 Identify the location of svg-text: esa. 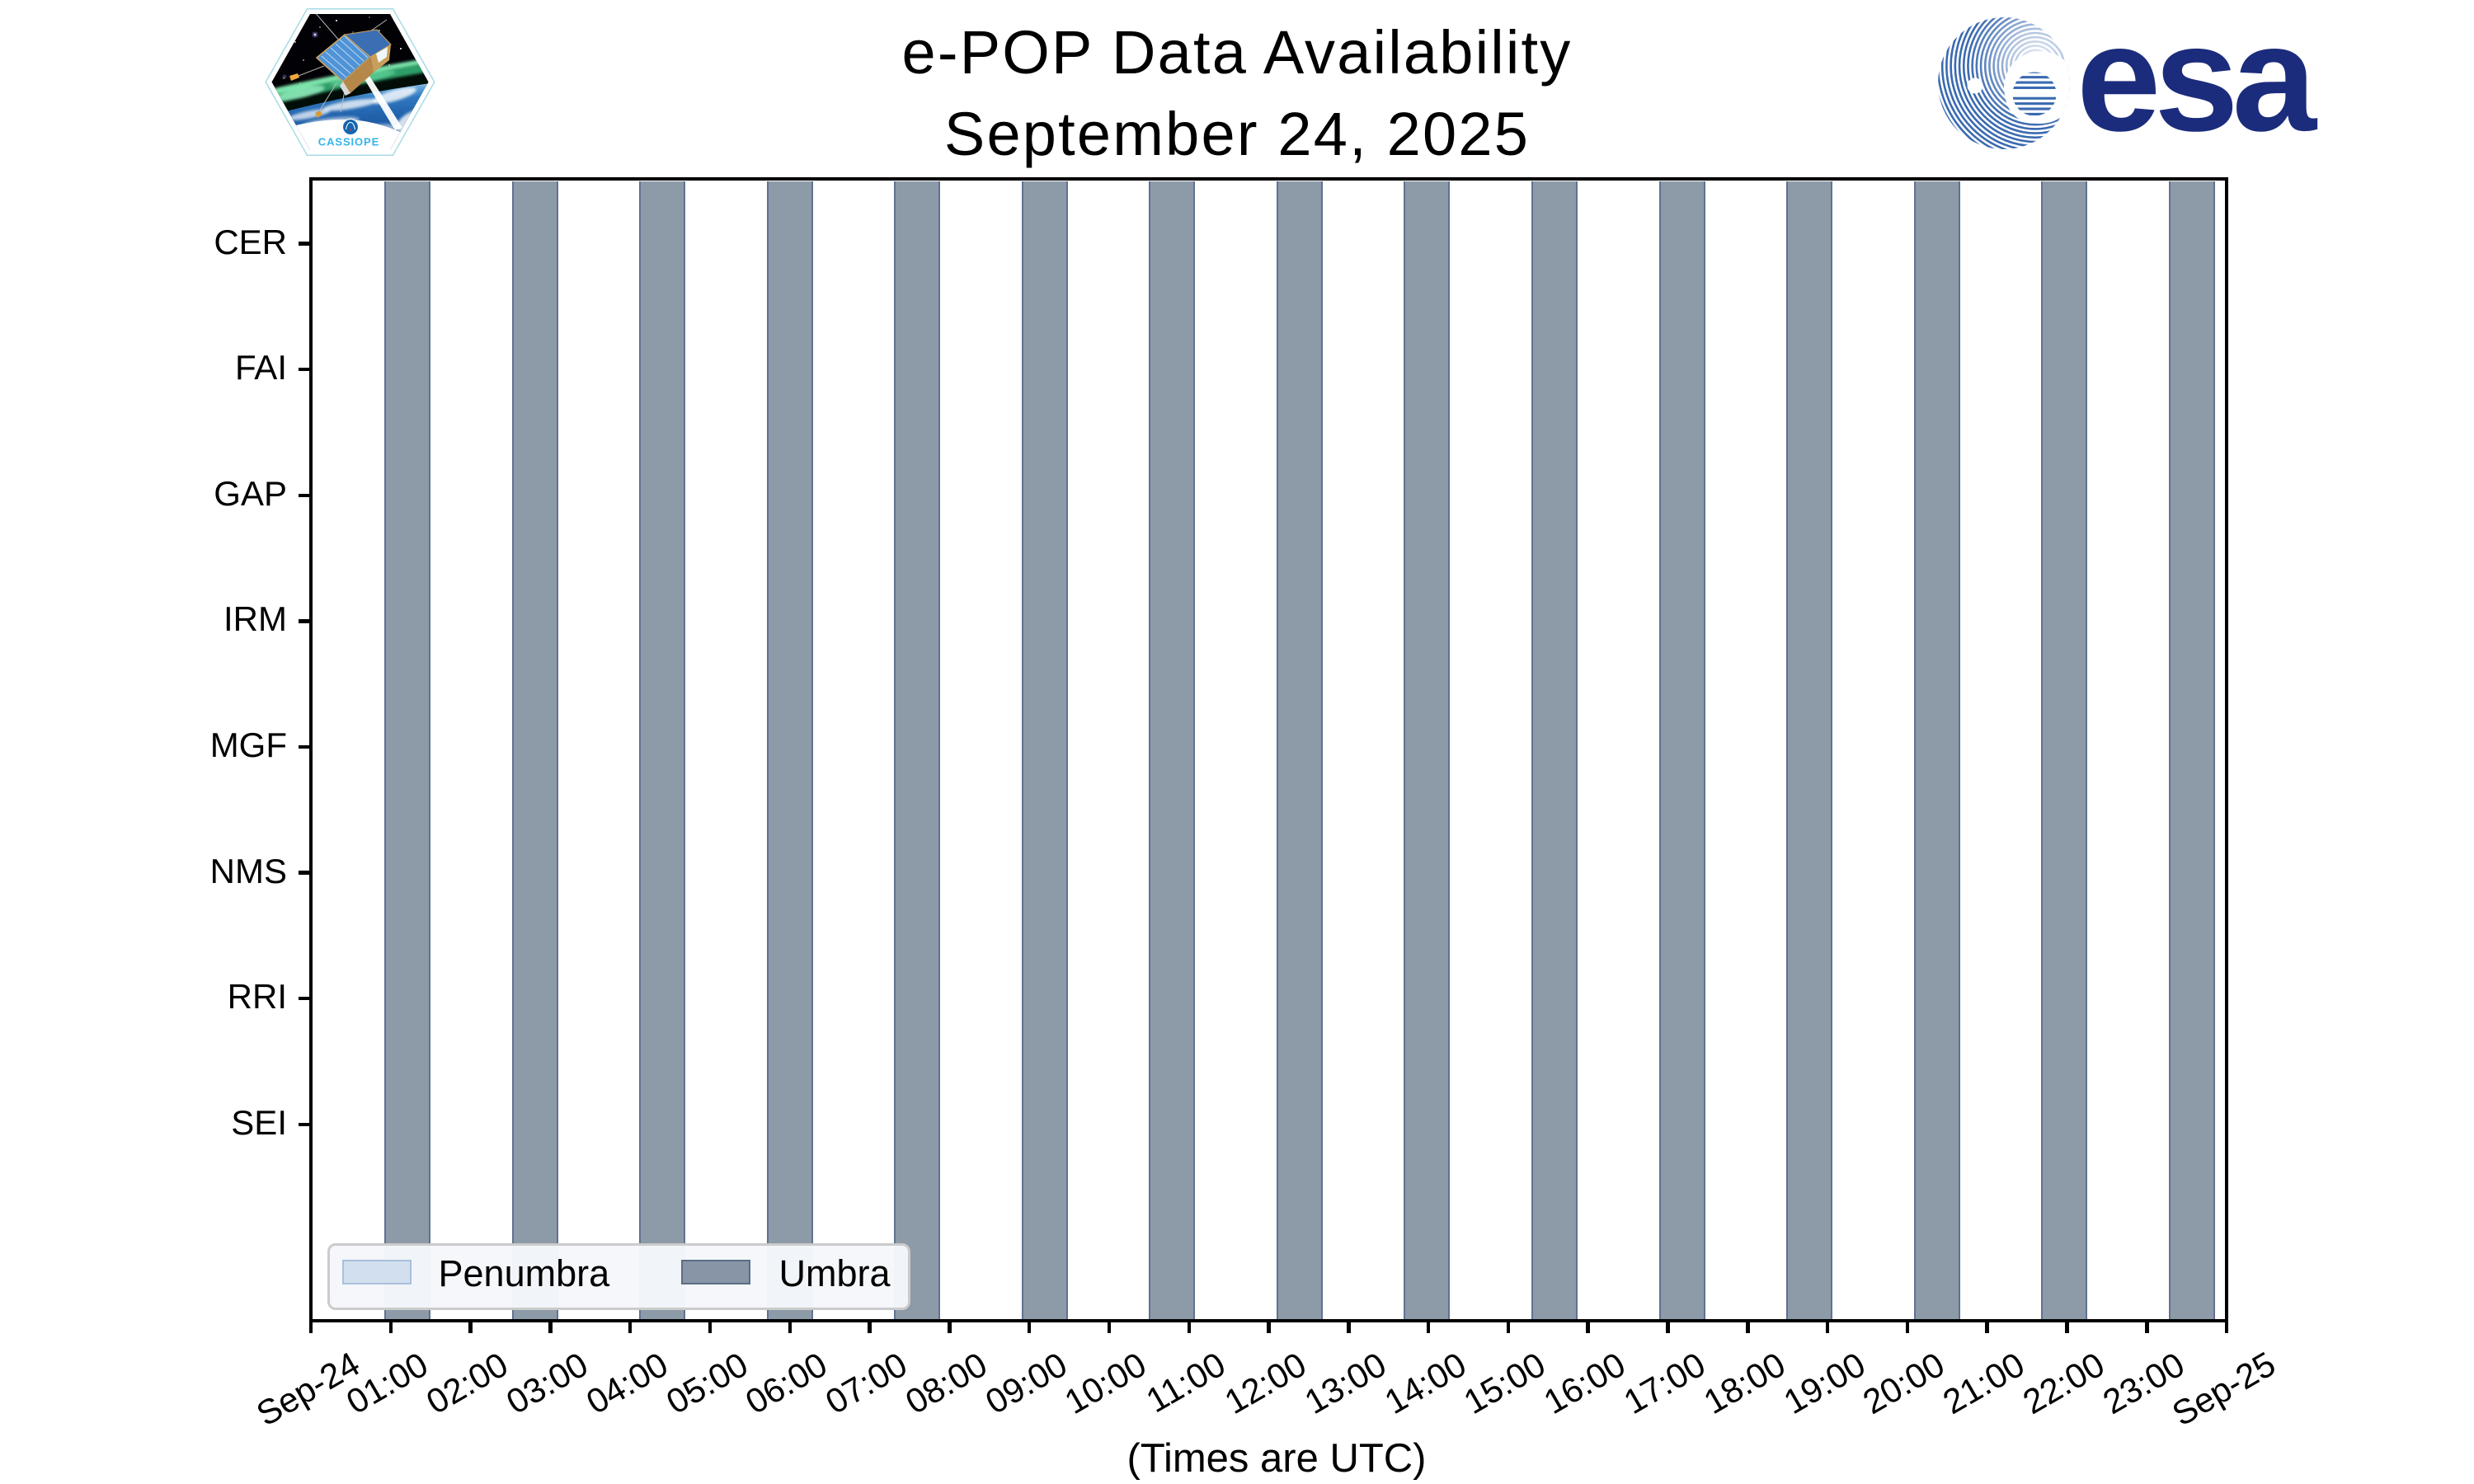
(2197, 85).